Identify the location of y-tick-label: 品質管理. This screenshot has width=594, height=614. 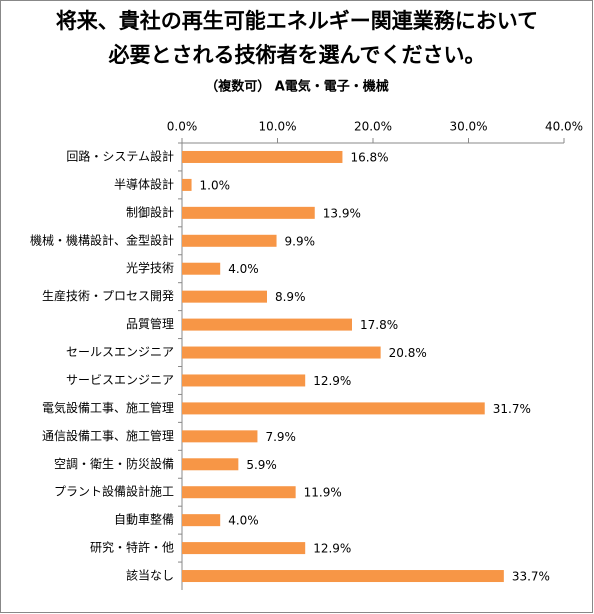
(150, 323).